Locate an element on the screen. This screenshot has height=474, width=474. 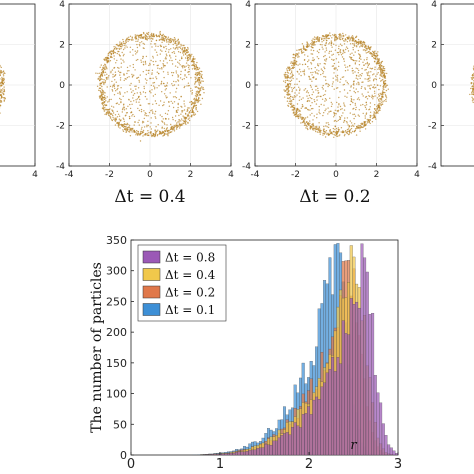
y-tick-label: 4 is located at coordinates (62, 5).